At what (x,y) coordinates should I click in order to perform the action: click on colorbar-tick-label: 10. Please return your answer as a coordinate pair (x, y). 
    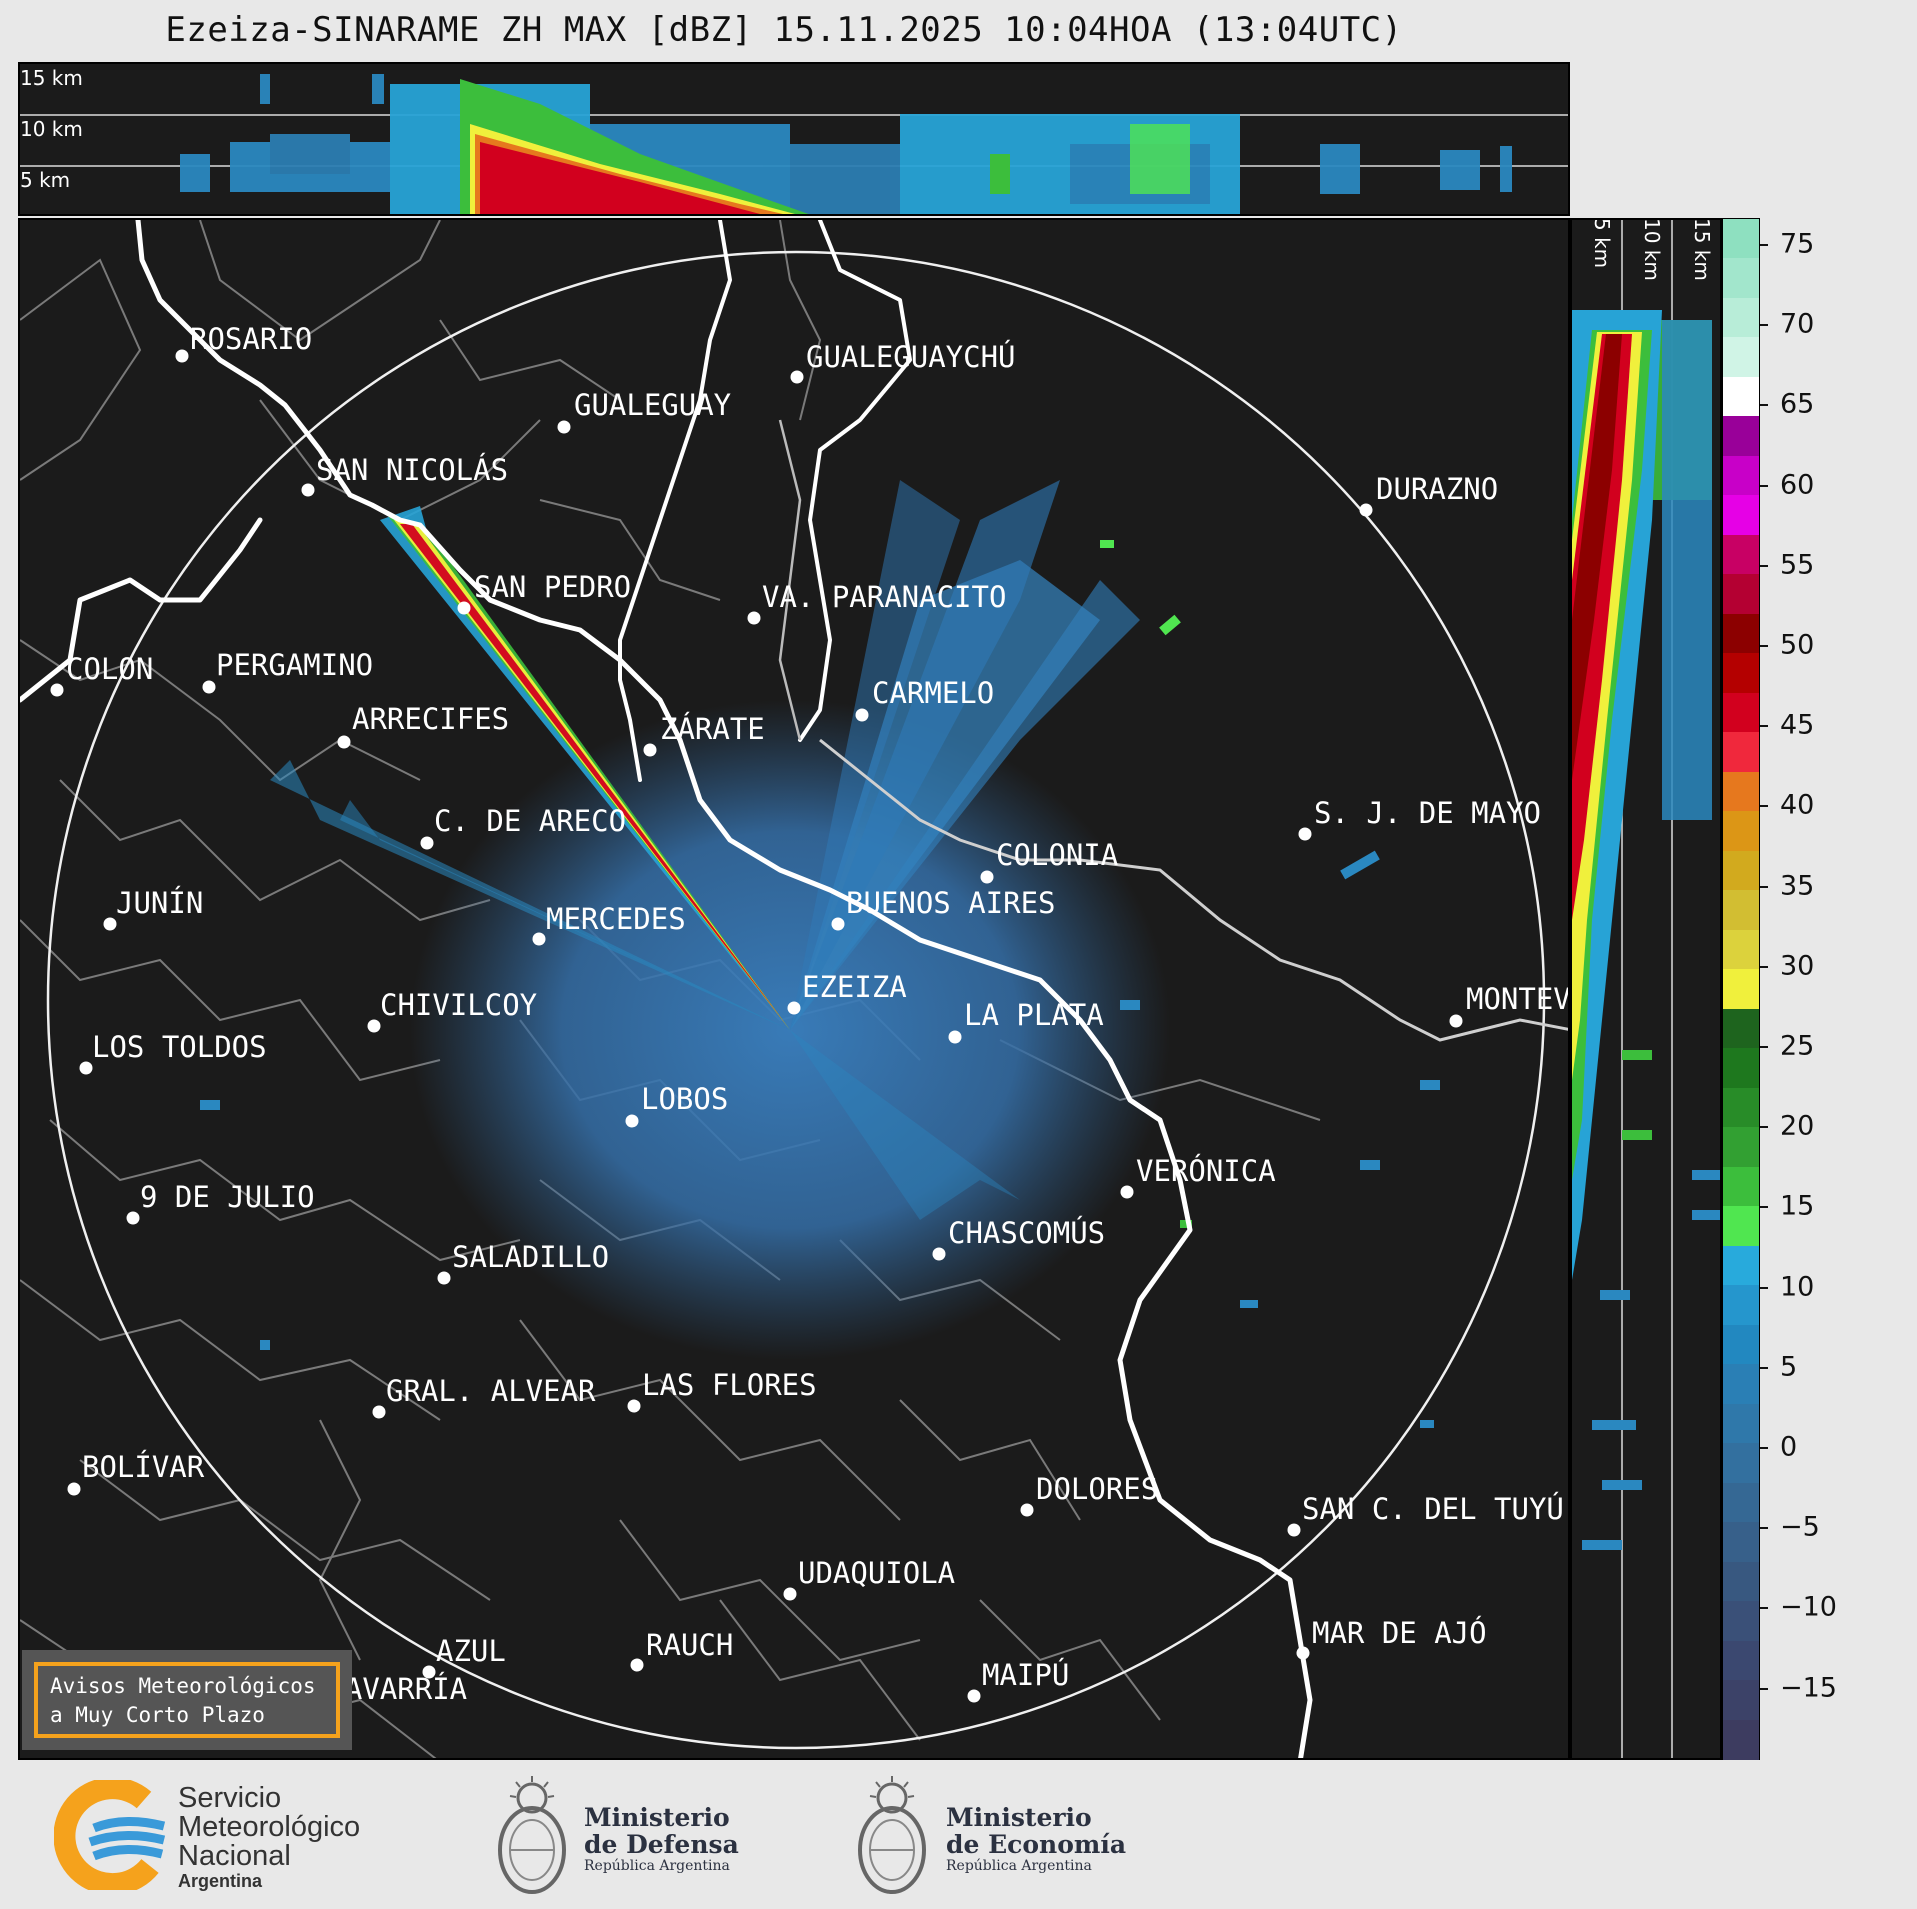
    Looking at the image, I should click on (1797, 1287).